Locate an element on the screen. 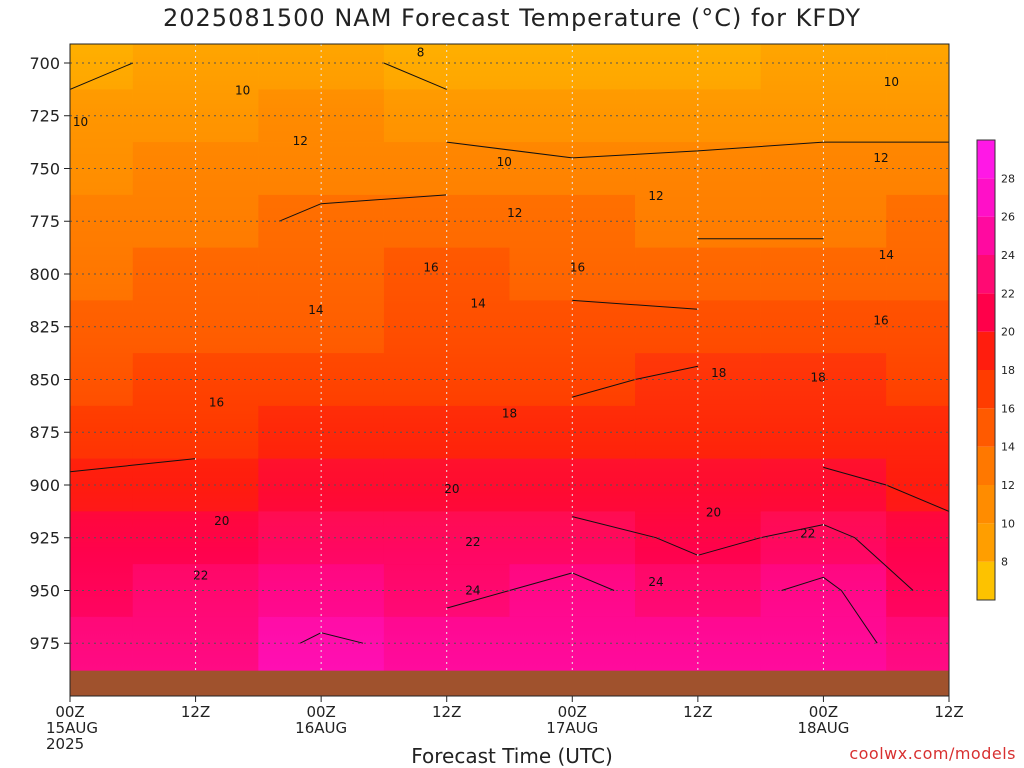 The width and height of the screenshot is (1024, 768). x-tick-label: 16AUG is located at coordinates (321, 728).